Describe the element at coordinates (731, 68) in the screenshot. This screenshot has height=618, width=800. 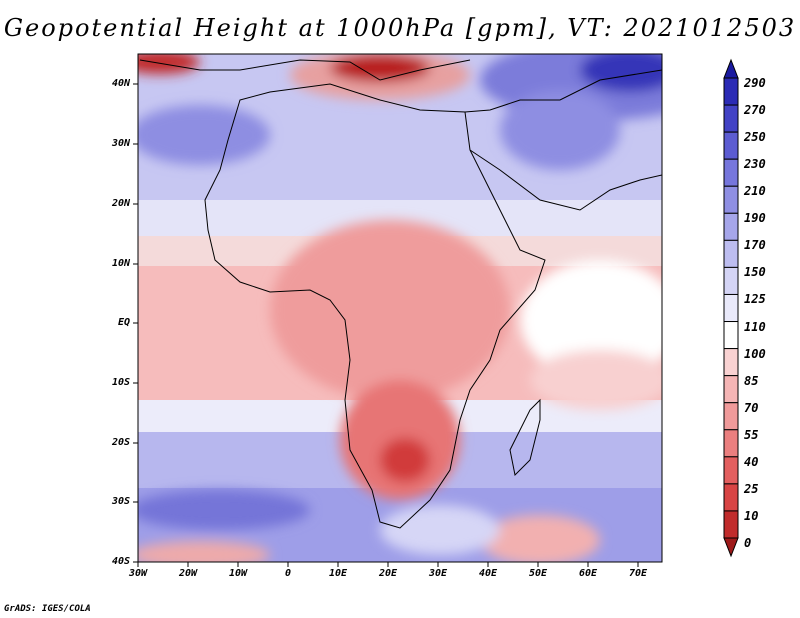
I see `colorbar-max-arrow` at that location.